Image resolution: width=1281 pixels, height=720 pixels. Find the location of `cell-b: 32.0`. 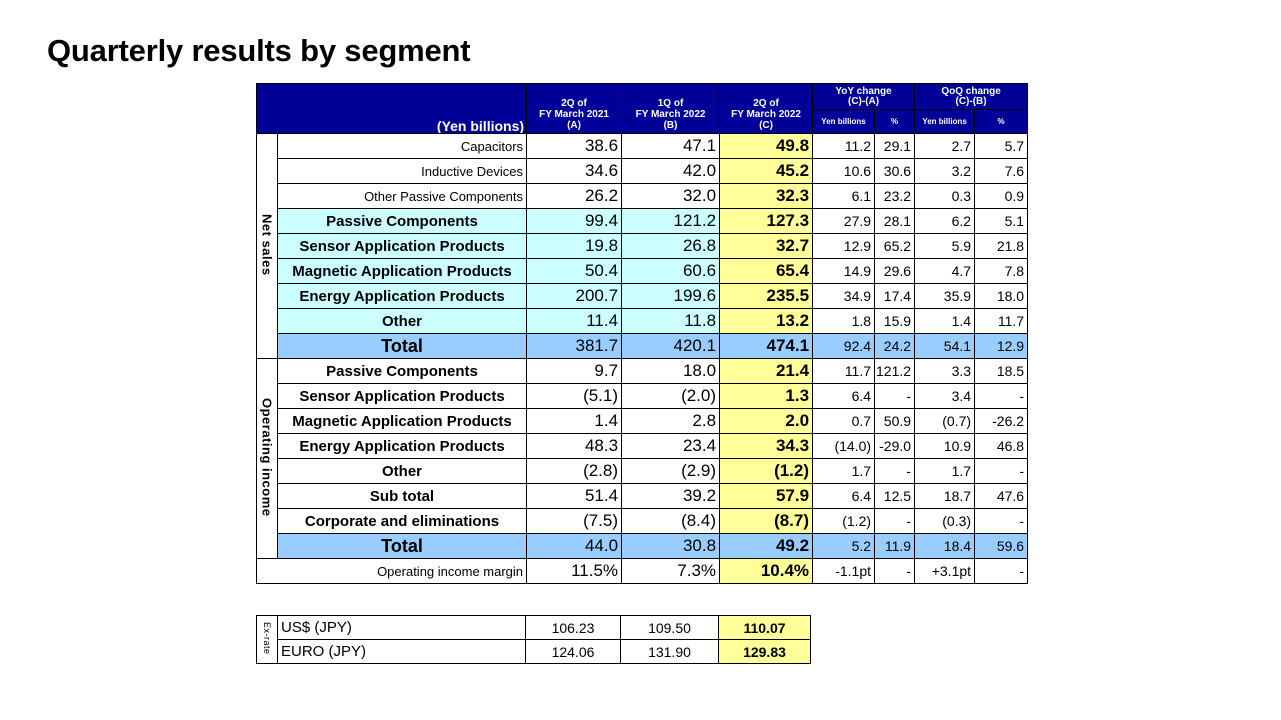

cell-b: 32.0 is located at coordinates (671, 196).